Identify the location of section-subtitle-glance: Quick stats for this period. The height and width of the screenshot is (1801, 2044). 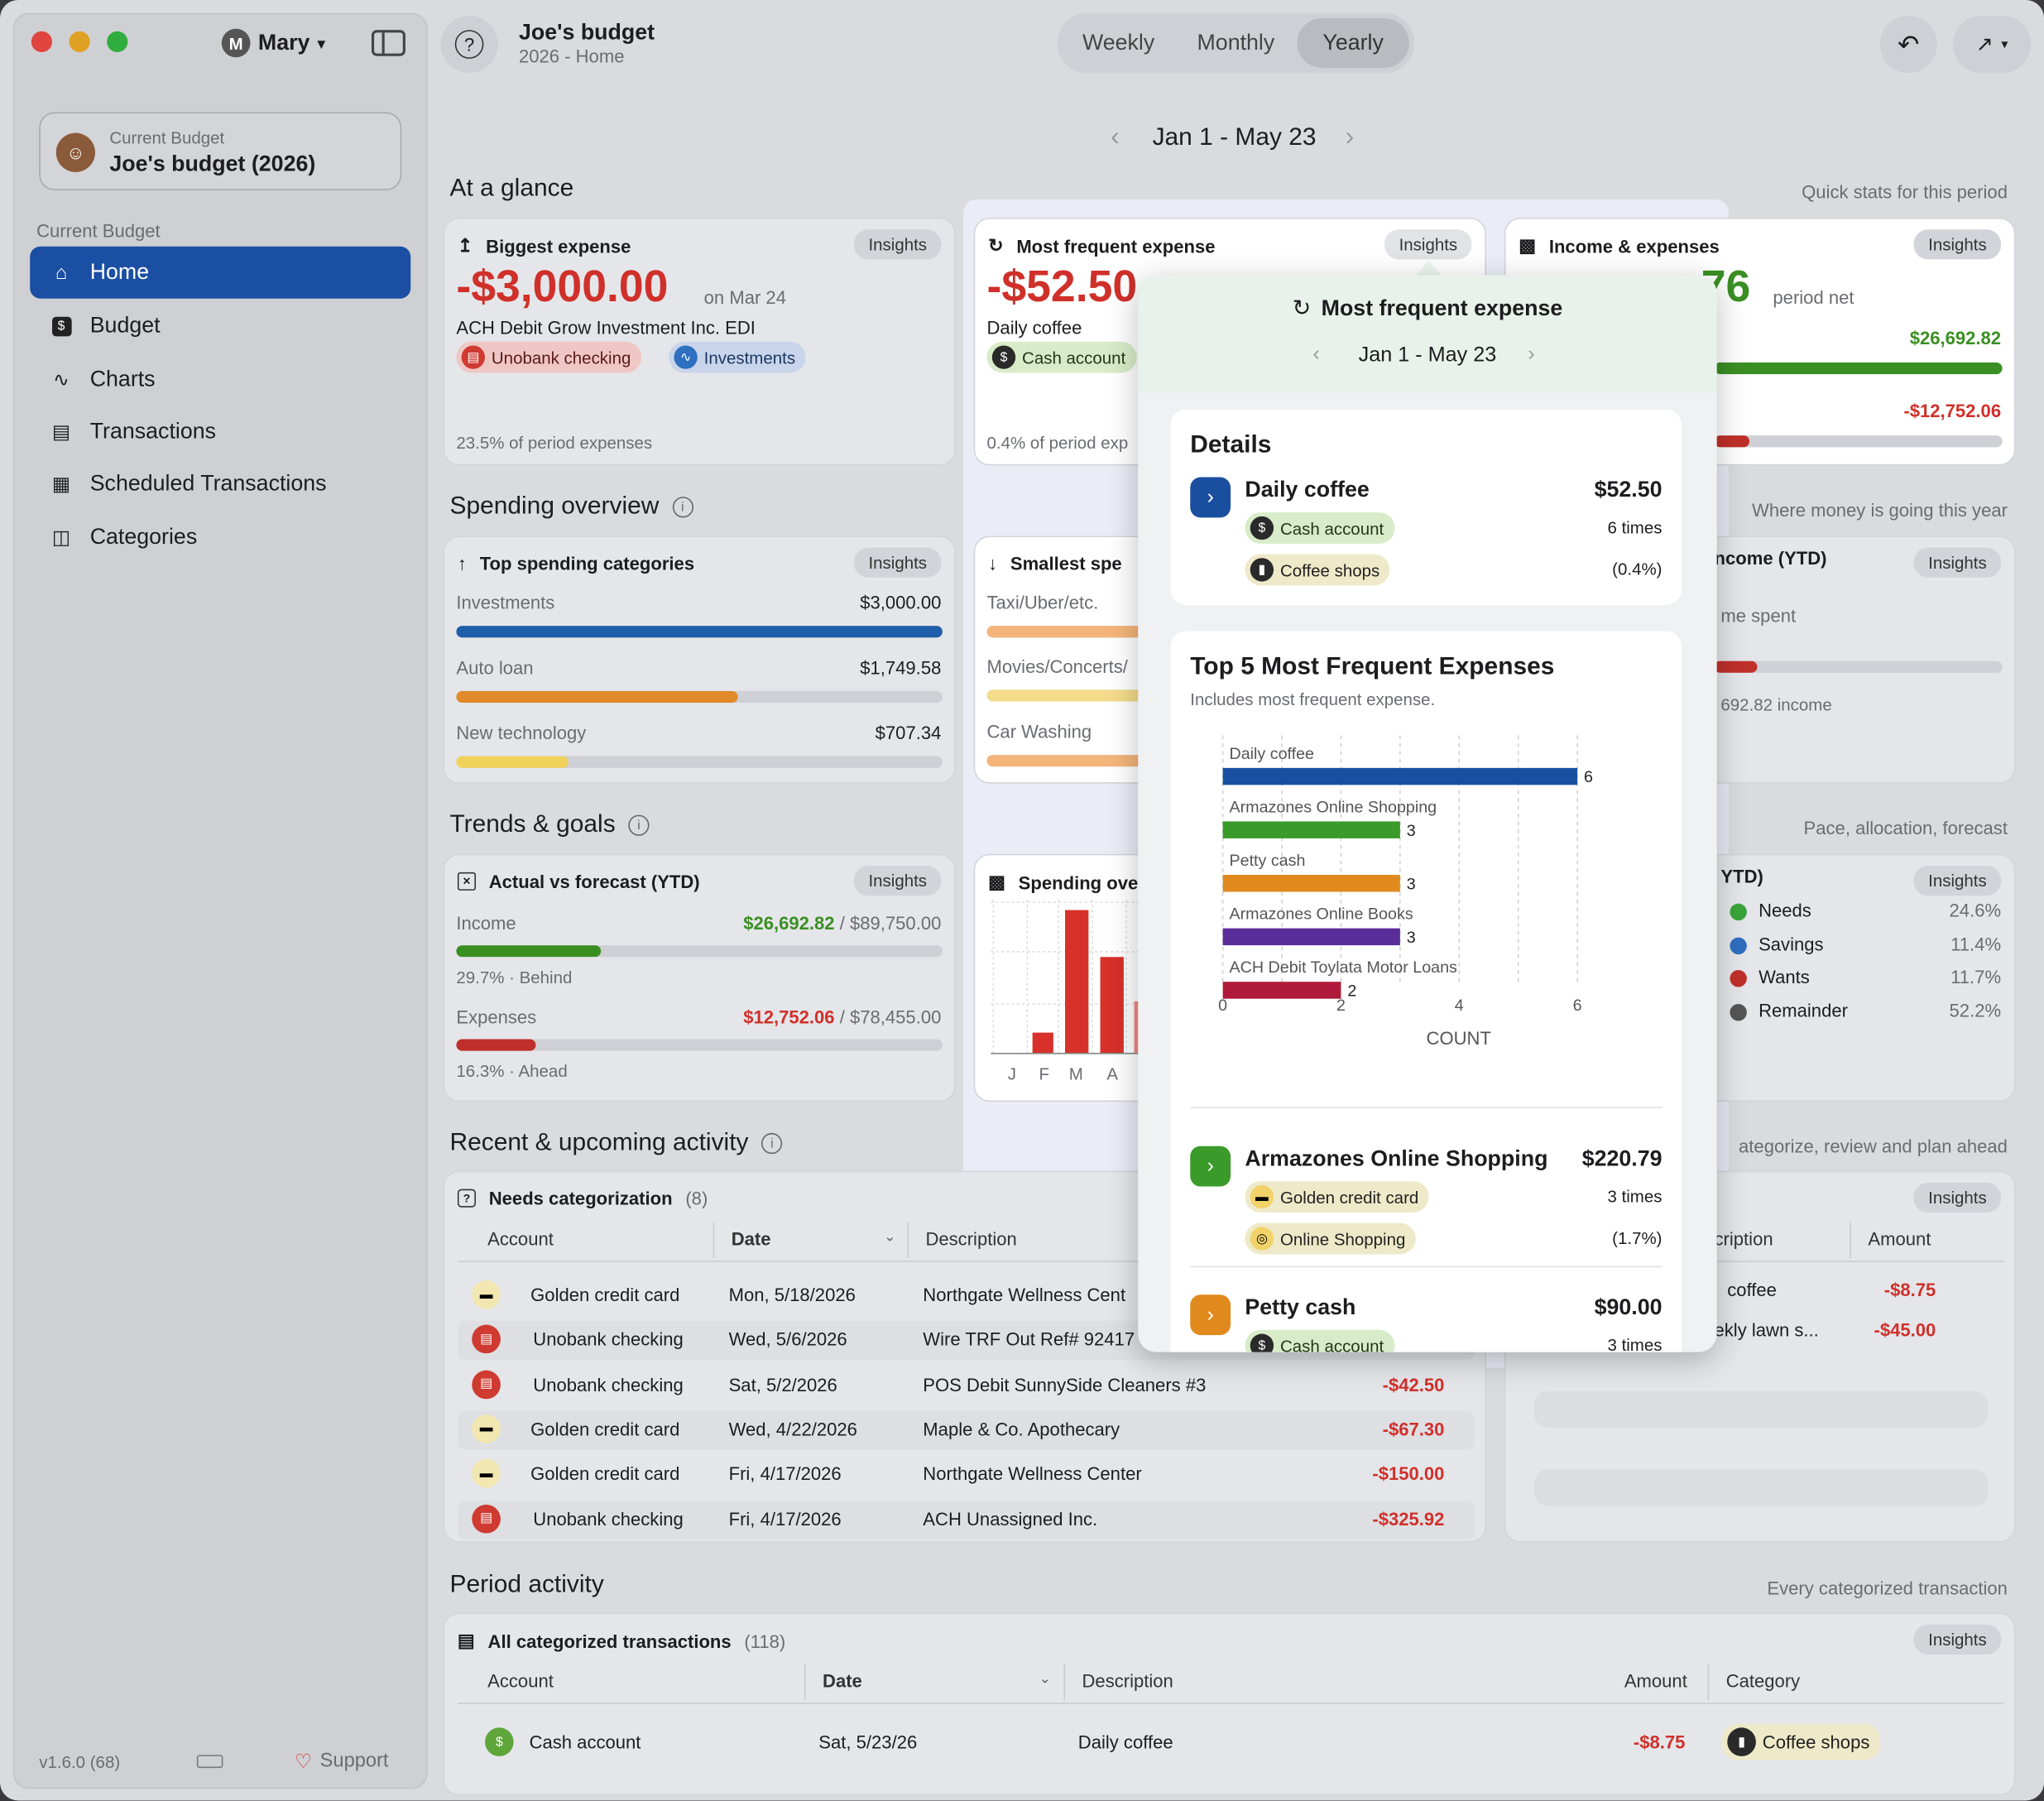
(1905, 191).